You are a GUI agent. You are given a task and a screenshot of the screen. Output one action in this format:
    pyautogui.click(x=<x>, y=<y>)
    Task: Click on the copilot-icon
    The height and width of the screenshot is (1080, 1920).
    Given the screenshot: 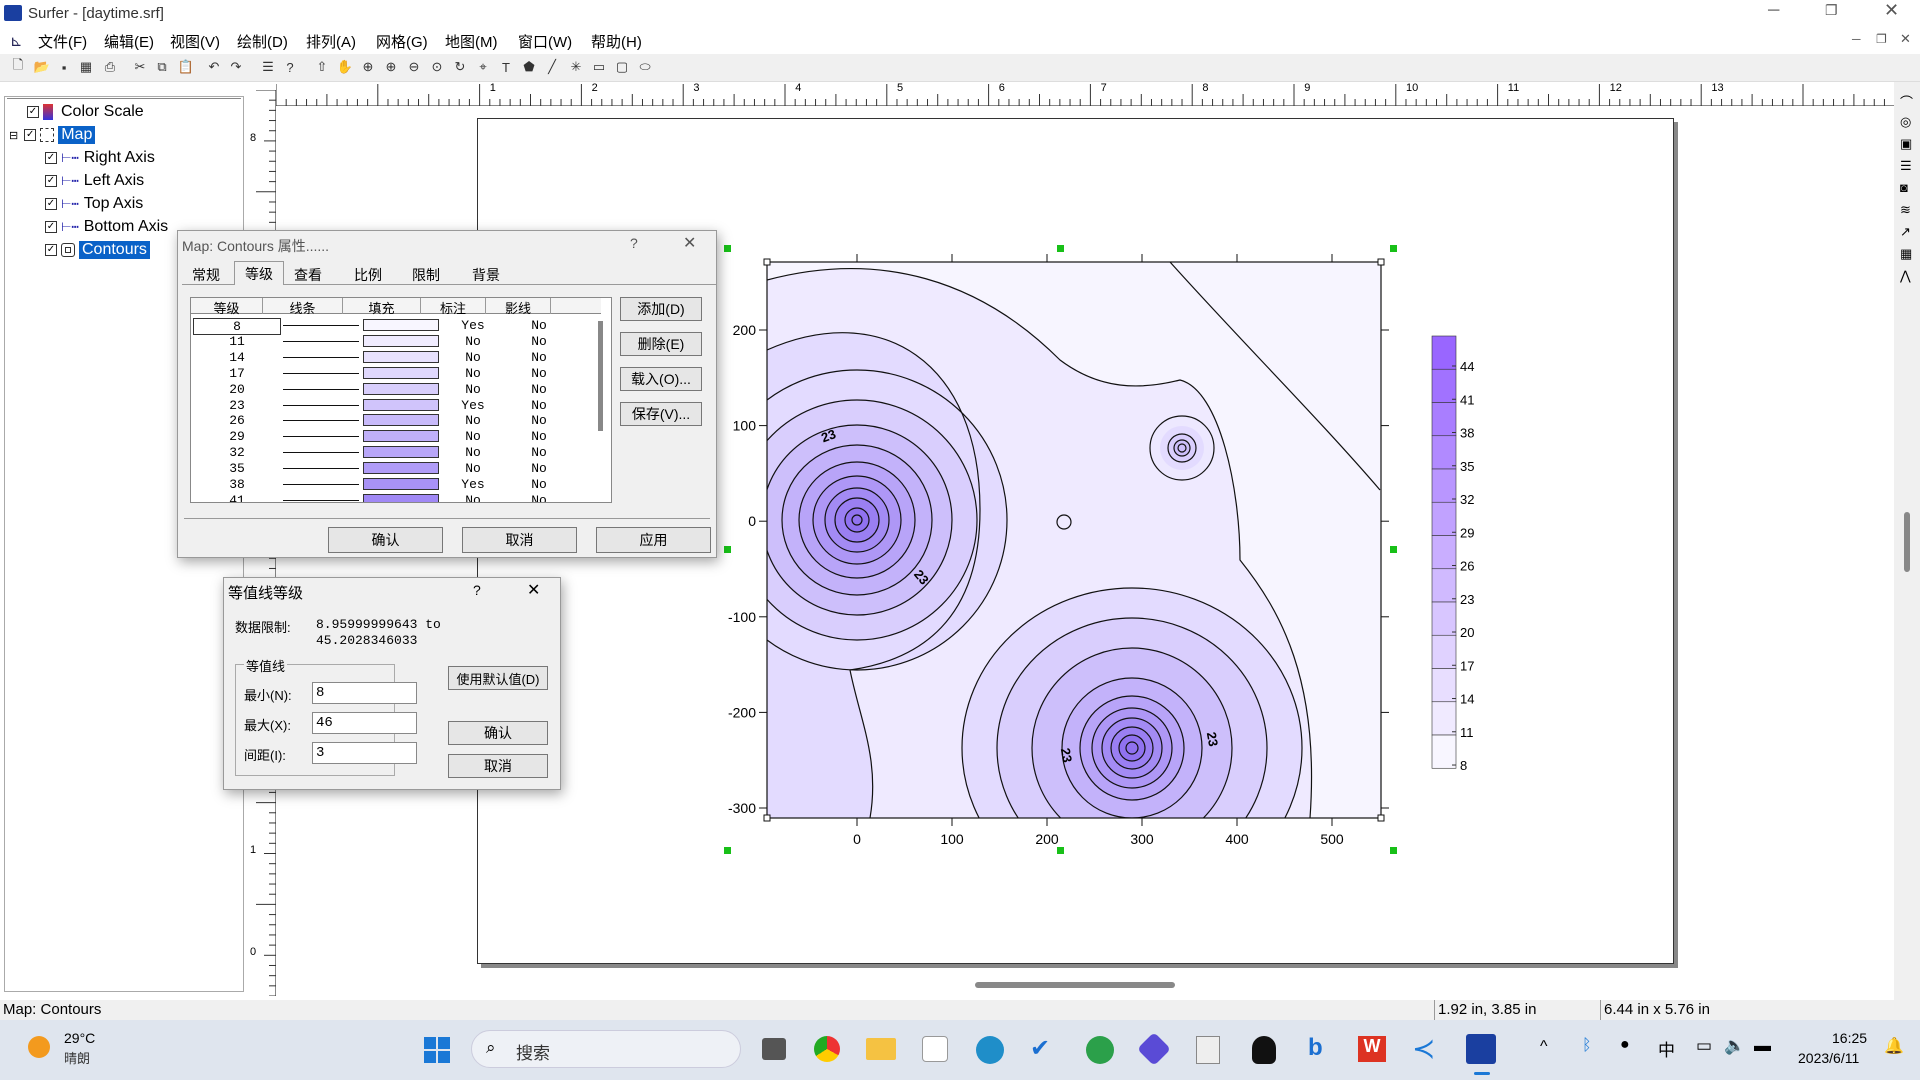 What is the action you would take?
    pyautogui.click(x=1154, y=1049)
    